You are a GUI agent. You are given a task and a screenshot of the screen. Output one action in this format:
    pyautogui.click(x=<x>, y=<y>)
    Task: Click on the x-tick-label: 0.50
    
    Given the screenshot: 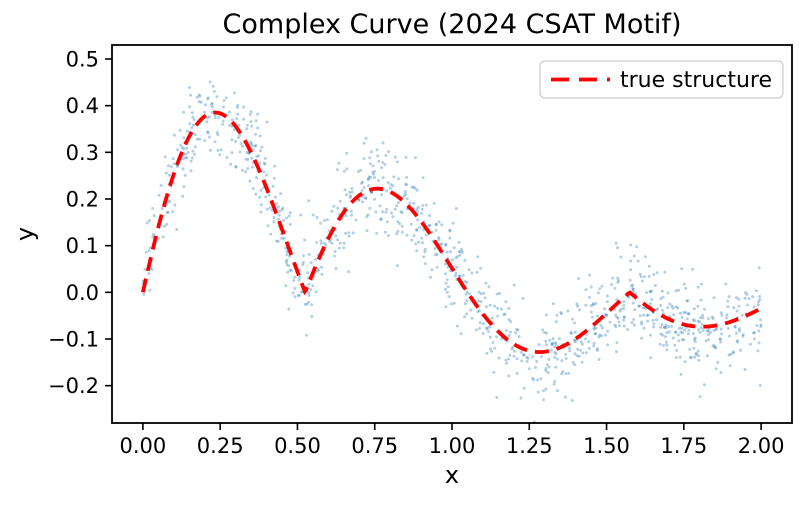 What is the action you would take?
    pyautogui.click(x=297, y=446)
    